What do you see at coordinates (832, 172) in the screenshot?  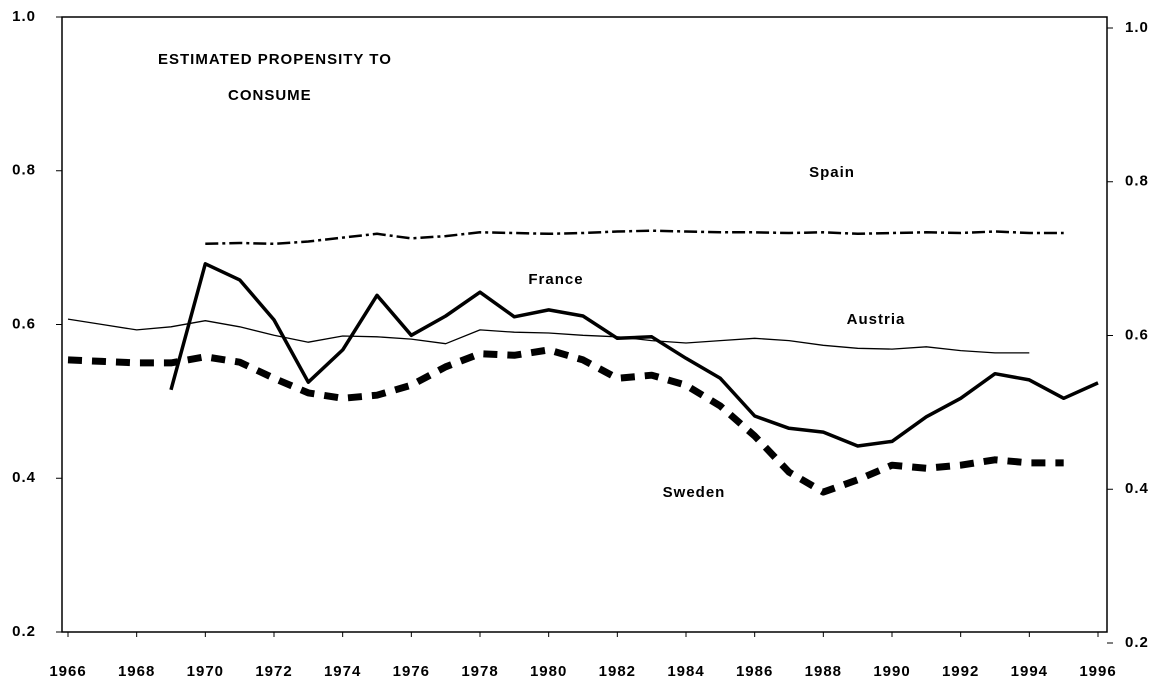 I see `series-label: Spain` at bounding box center [832, 172].